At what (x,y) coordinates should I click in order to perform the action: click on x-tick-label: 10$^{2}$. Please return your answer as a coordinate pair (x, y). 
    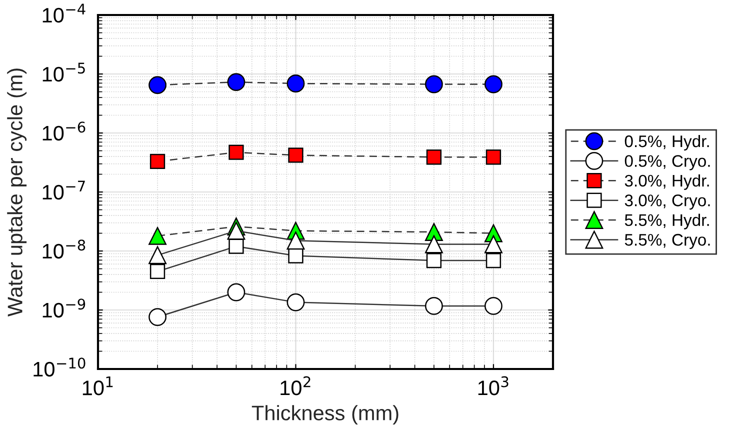
    Looking at the image, I should click on (295, 386).